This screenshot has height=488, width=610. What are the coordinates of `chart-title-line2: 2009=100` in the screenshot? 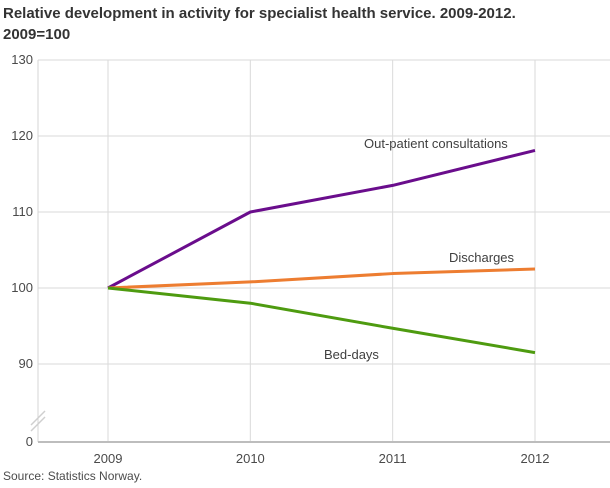 It's located at (37, 34).